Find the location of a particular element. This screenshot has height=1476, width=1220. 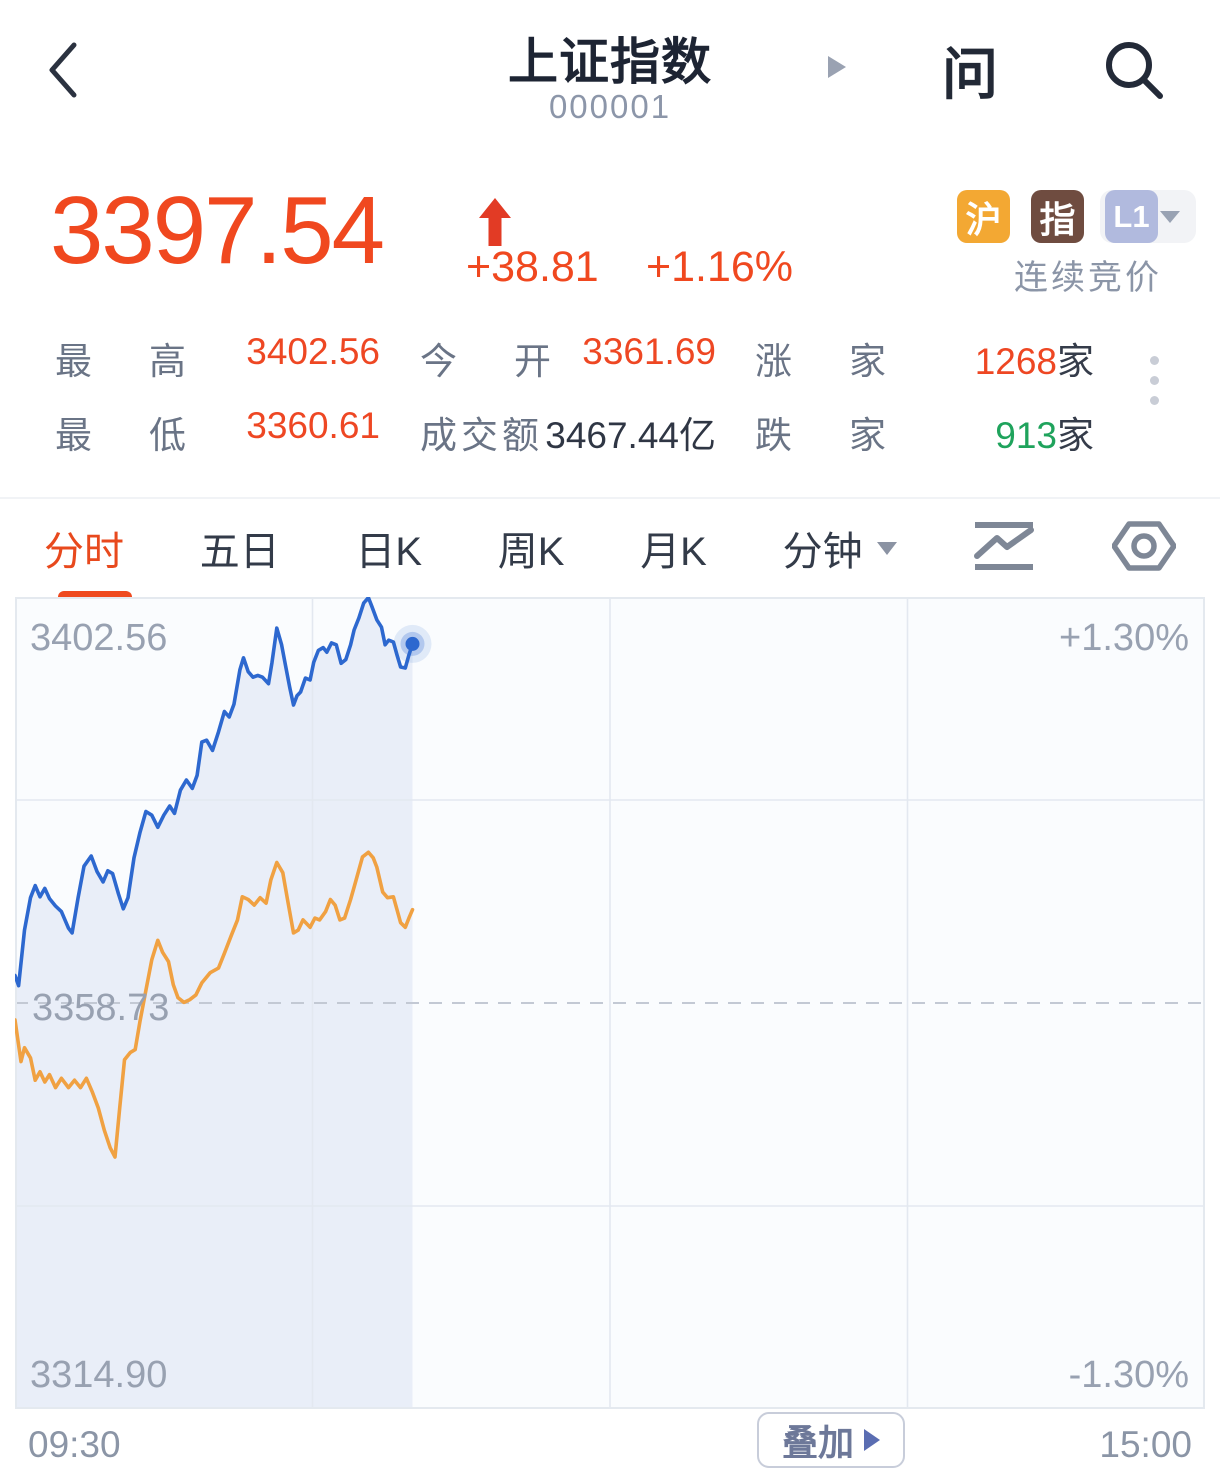

chart-settings-button is located at coordinates (1144, 548).